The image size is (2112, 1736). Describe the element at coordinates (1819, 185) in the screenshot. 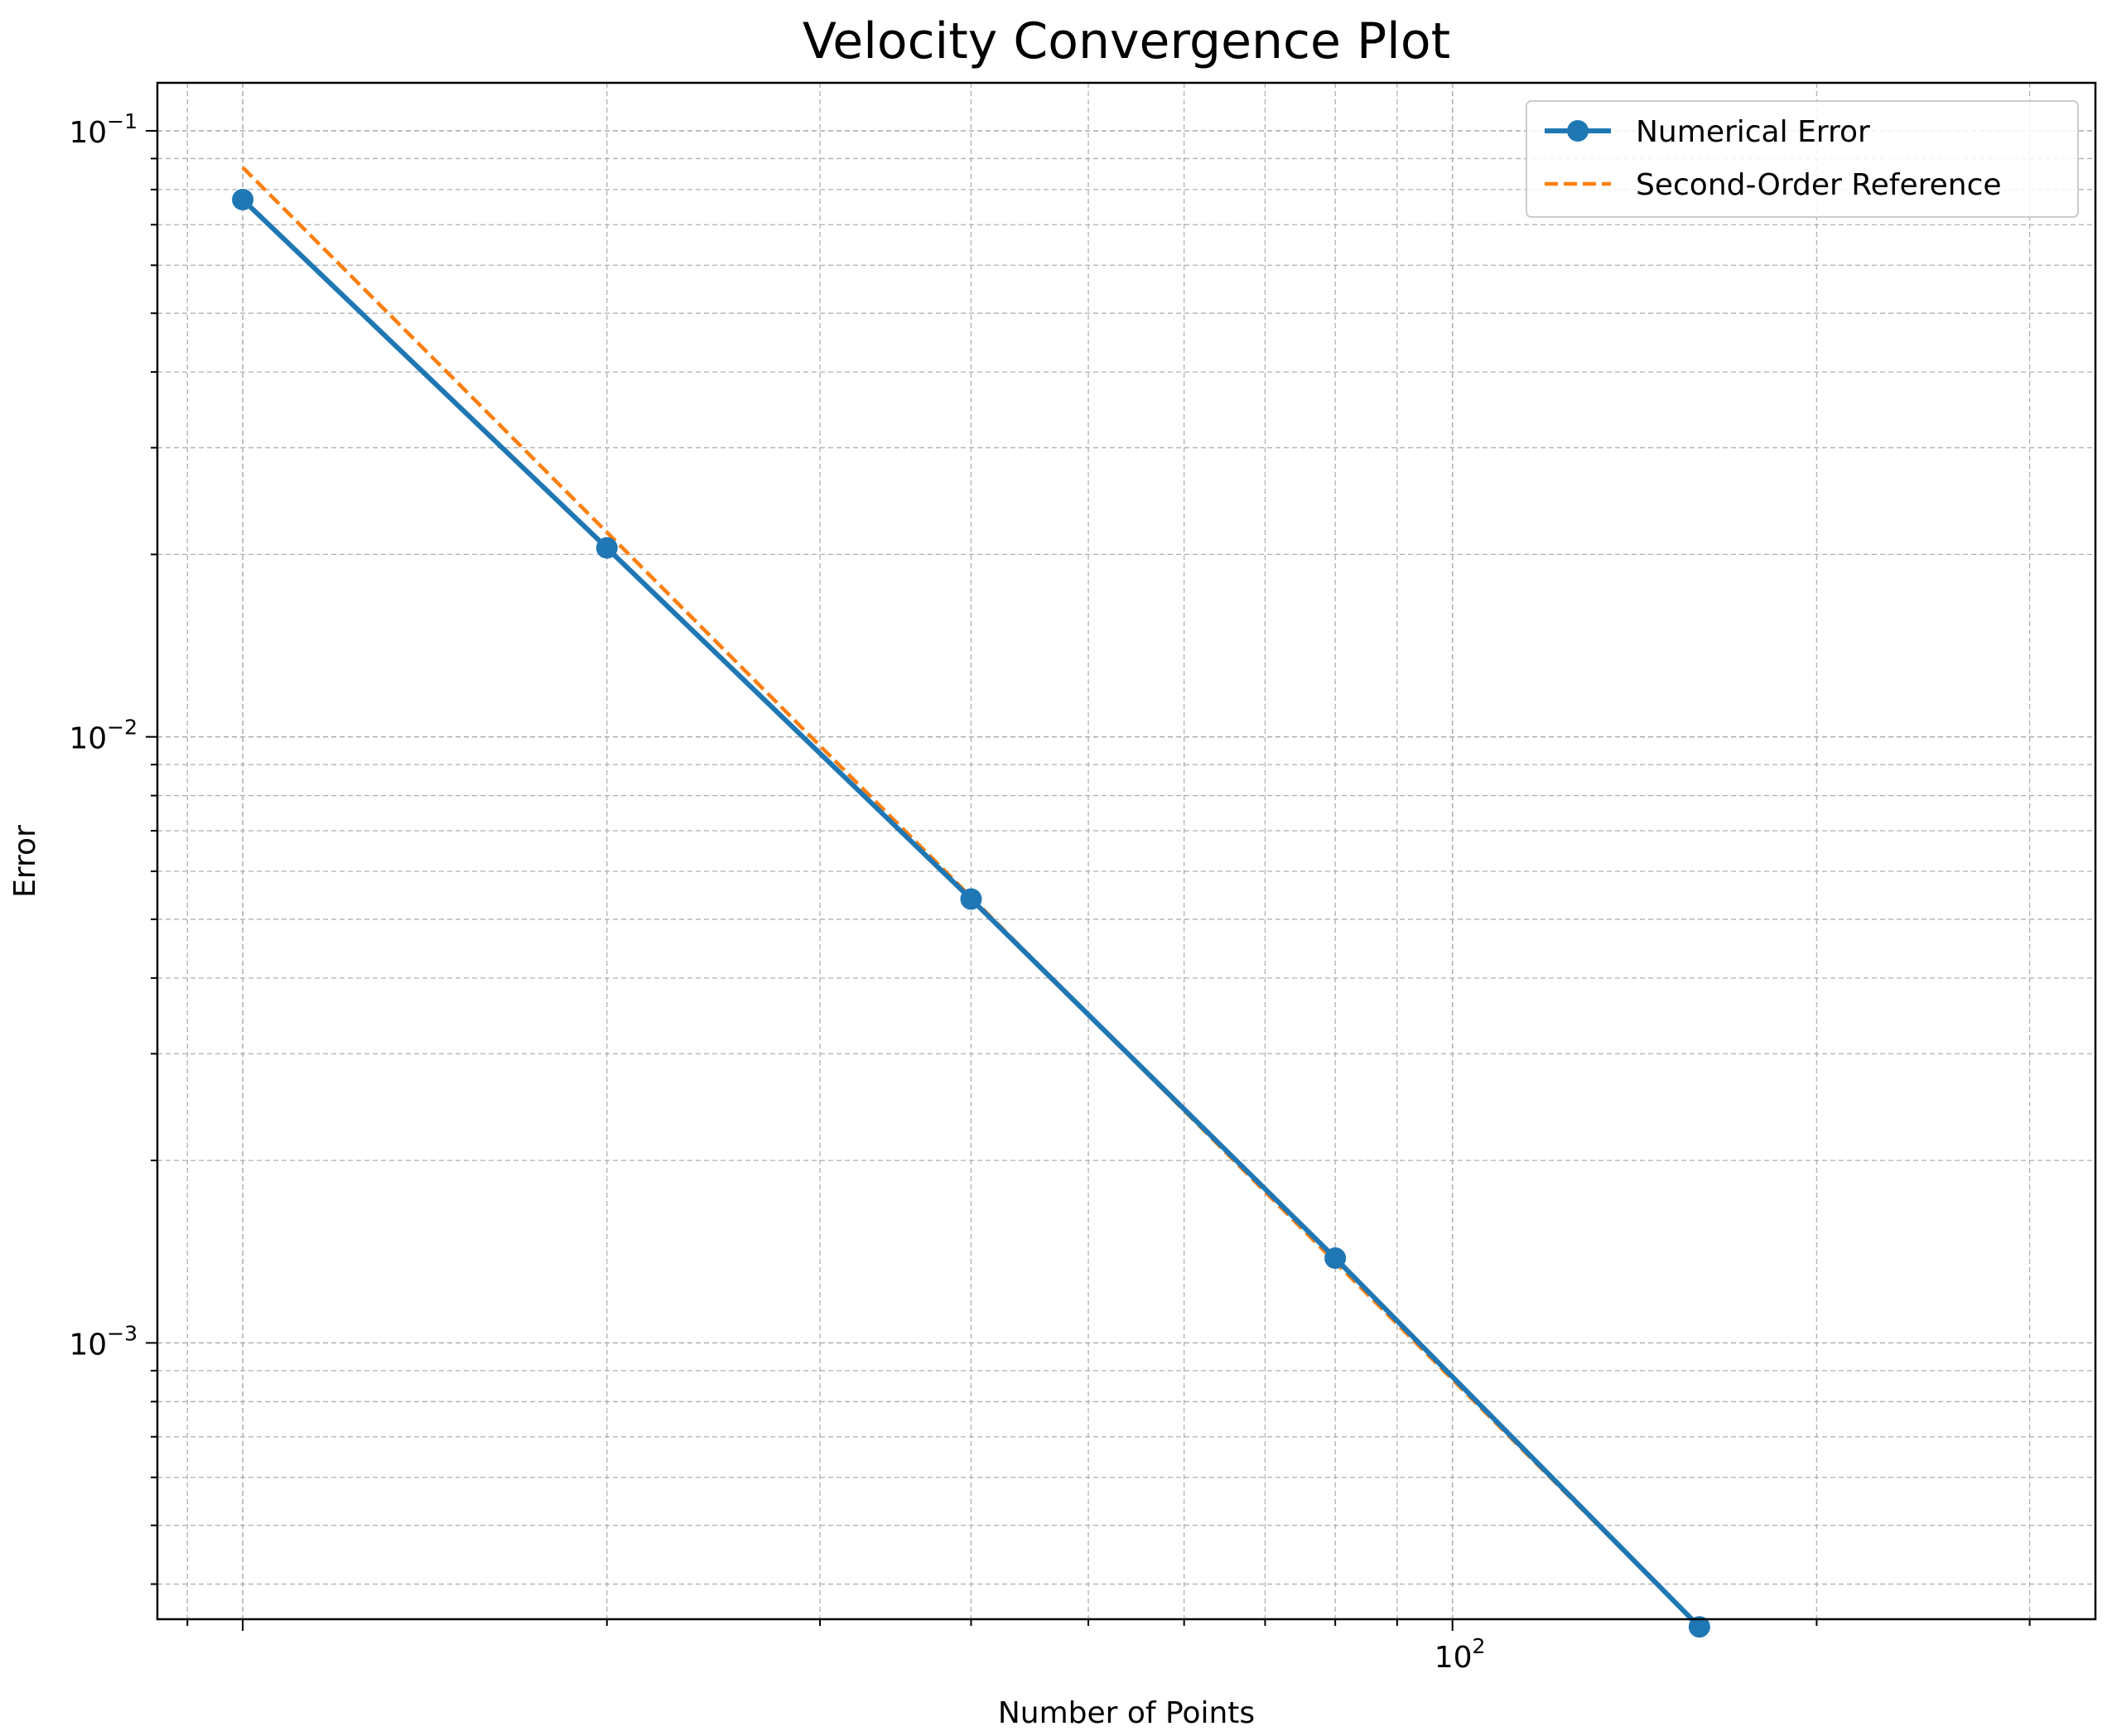

I see `legend-label-second-order-reference: Second-Order Reference` at that location.